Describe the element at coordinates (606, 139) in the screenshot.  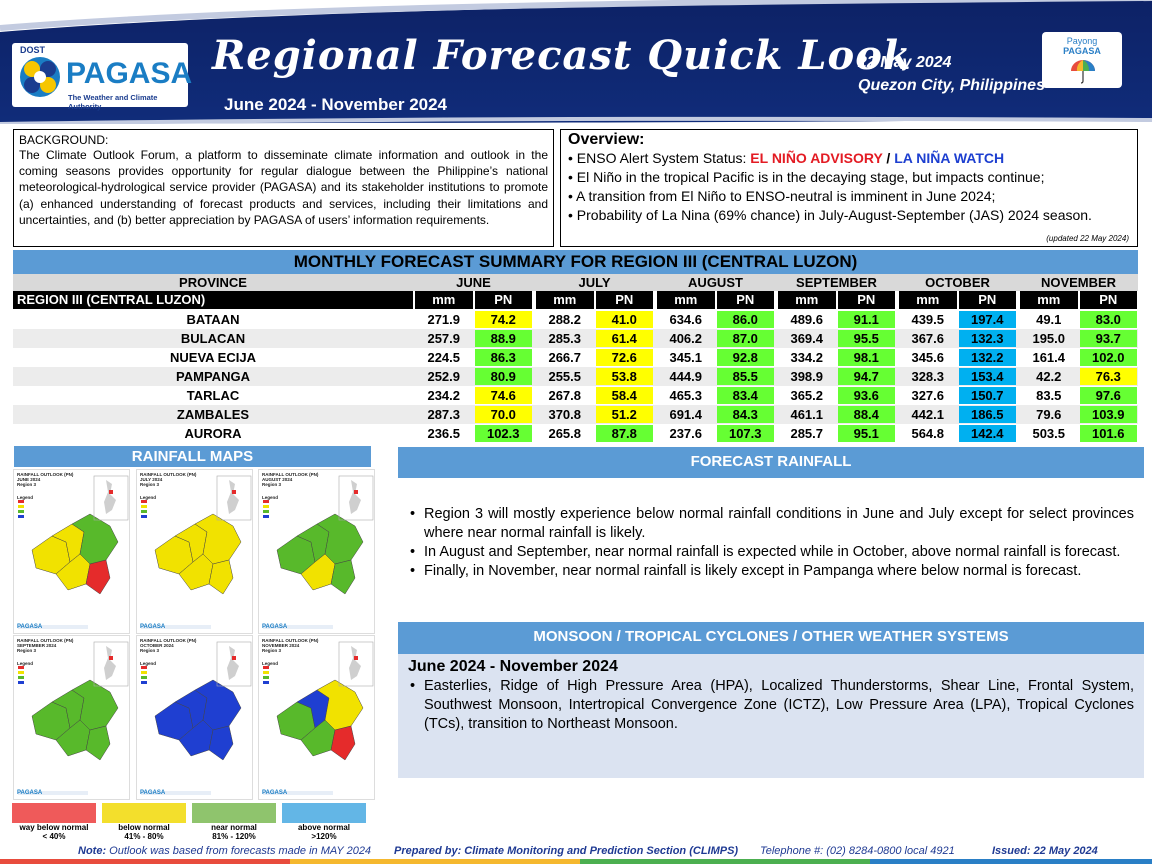
I see `overview-heading: Overview:` at that location.